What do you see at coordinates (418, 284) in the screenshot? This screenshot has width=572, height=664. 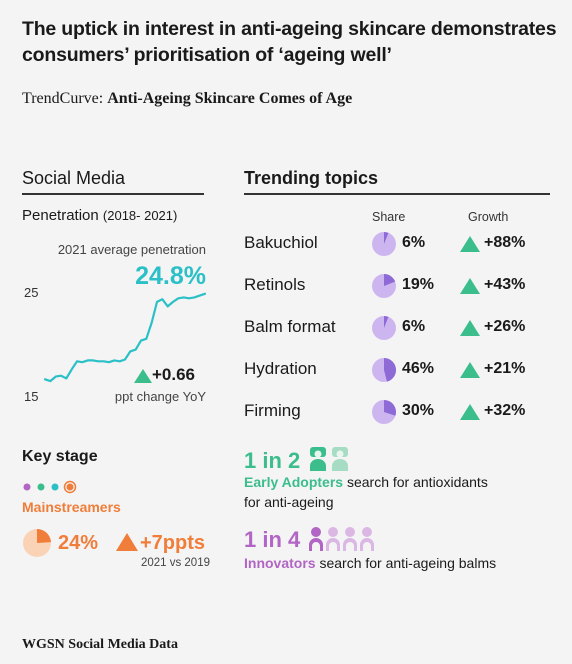 I see `share-value-retinols: 19%` at bounding box center [418, 284].